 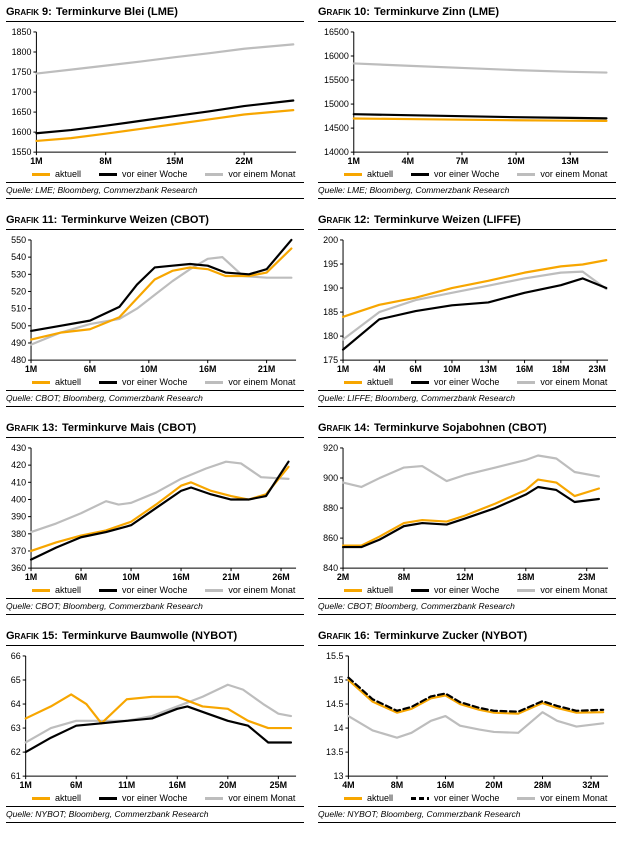 What do you see at coordinates (105, 161) in the screenshot?
I see `svg-text: 8M` at bounding box center [105, 161].